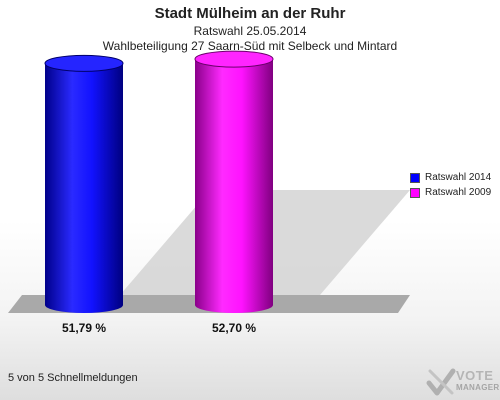  I want to click on chart-legend: Ratswahl 2014 Ratswahl 2009, so click(450, 185).